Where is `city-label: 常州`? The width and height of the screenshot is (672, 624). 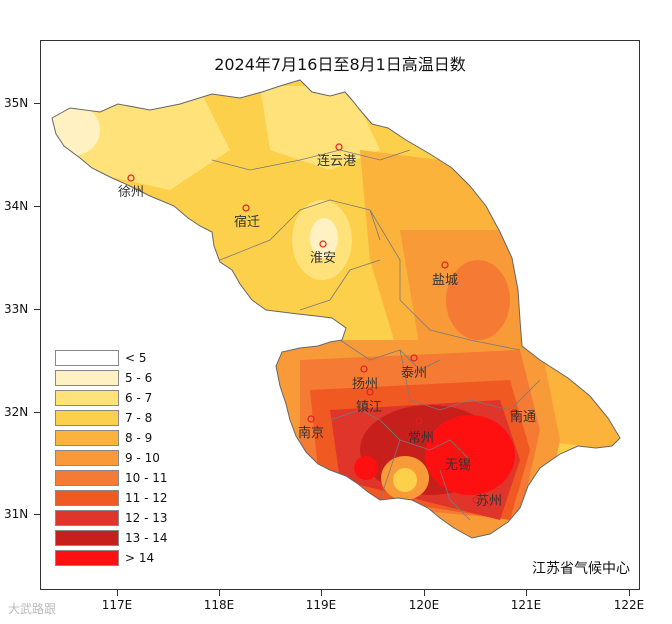 city-label: 常州 is located at coordinates (421, 438).